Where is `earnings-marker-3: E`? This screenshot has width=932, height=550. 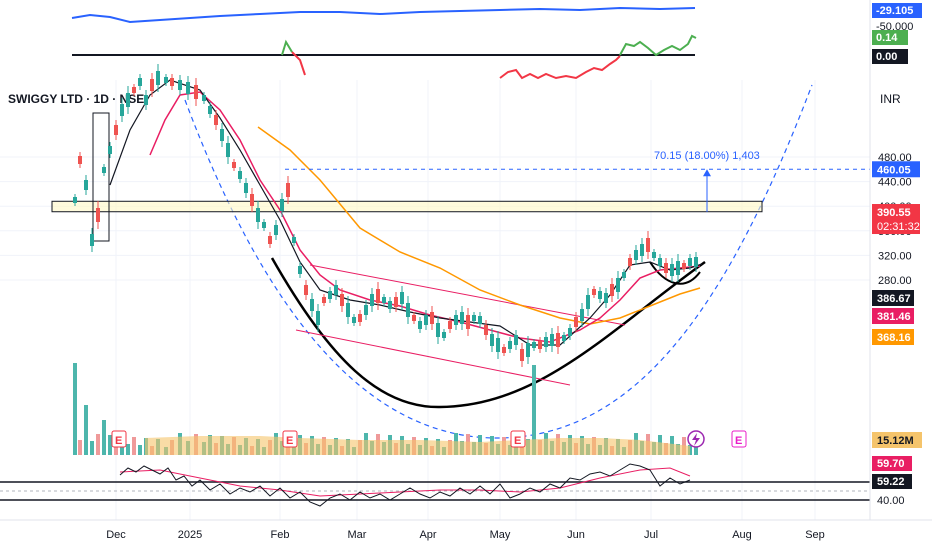
earnings-marker-3: E is located at coordinates (518, 439).